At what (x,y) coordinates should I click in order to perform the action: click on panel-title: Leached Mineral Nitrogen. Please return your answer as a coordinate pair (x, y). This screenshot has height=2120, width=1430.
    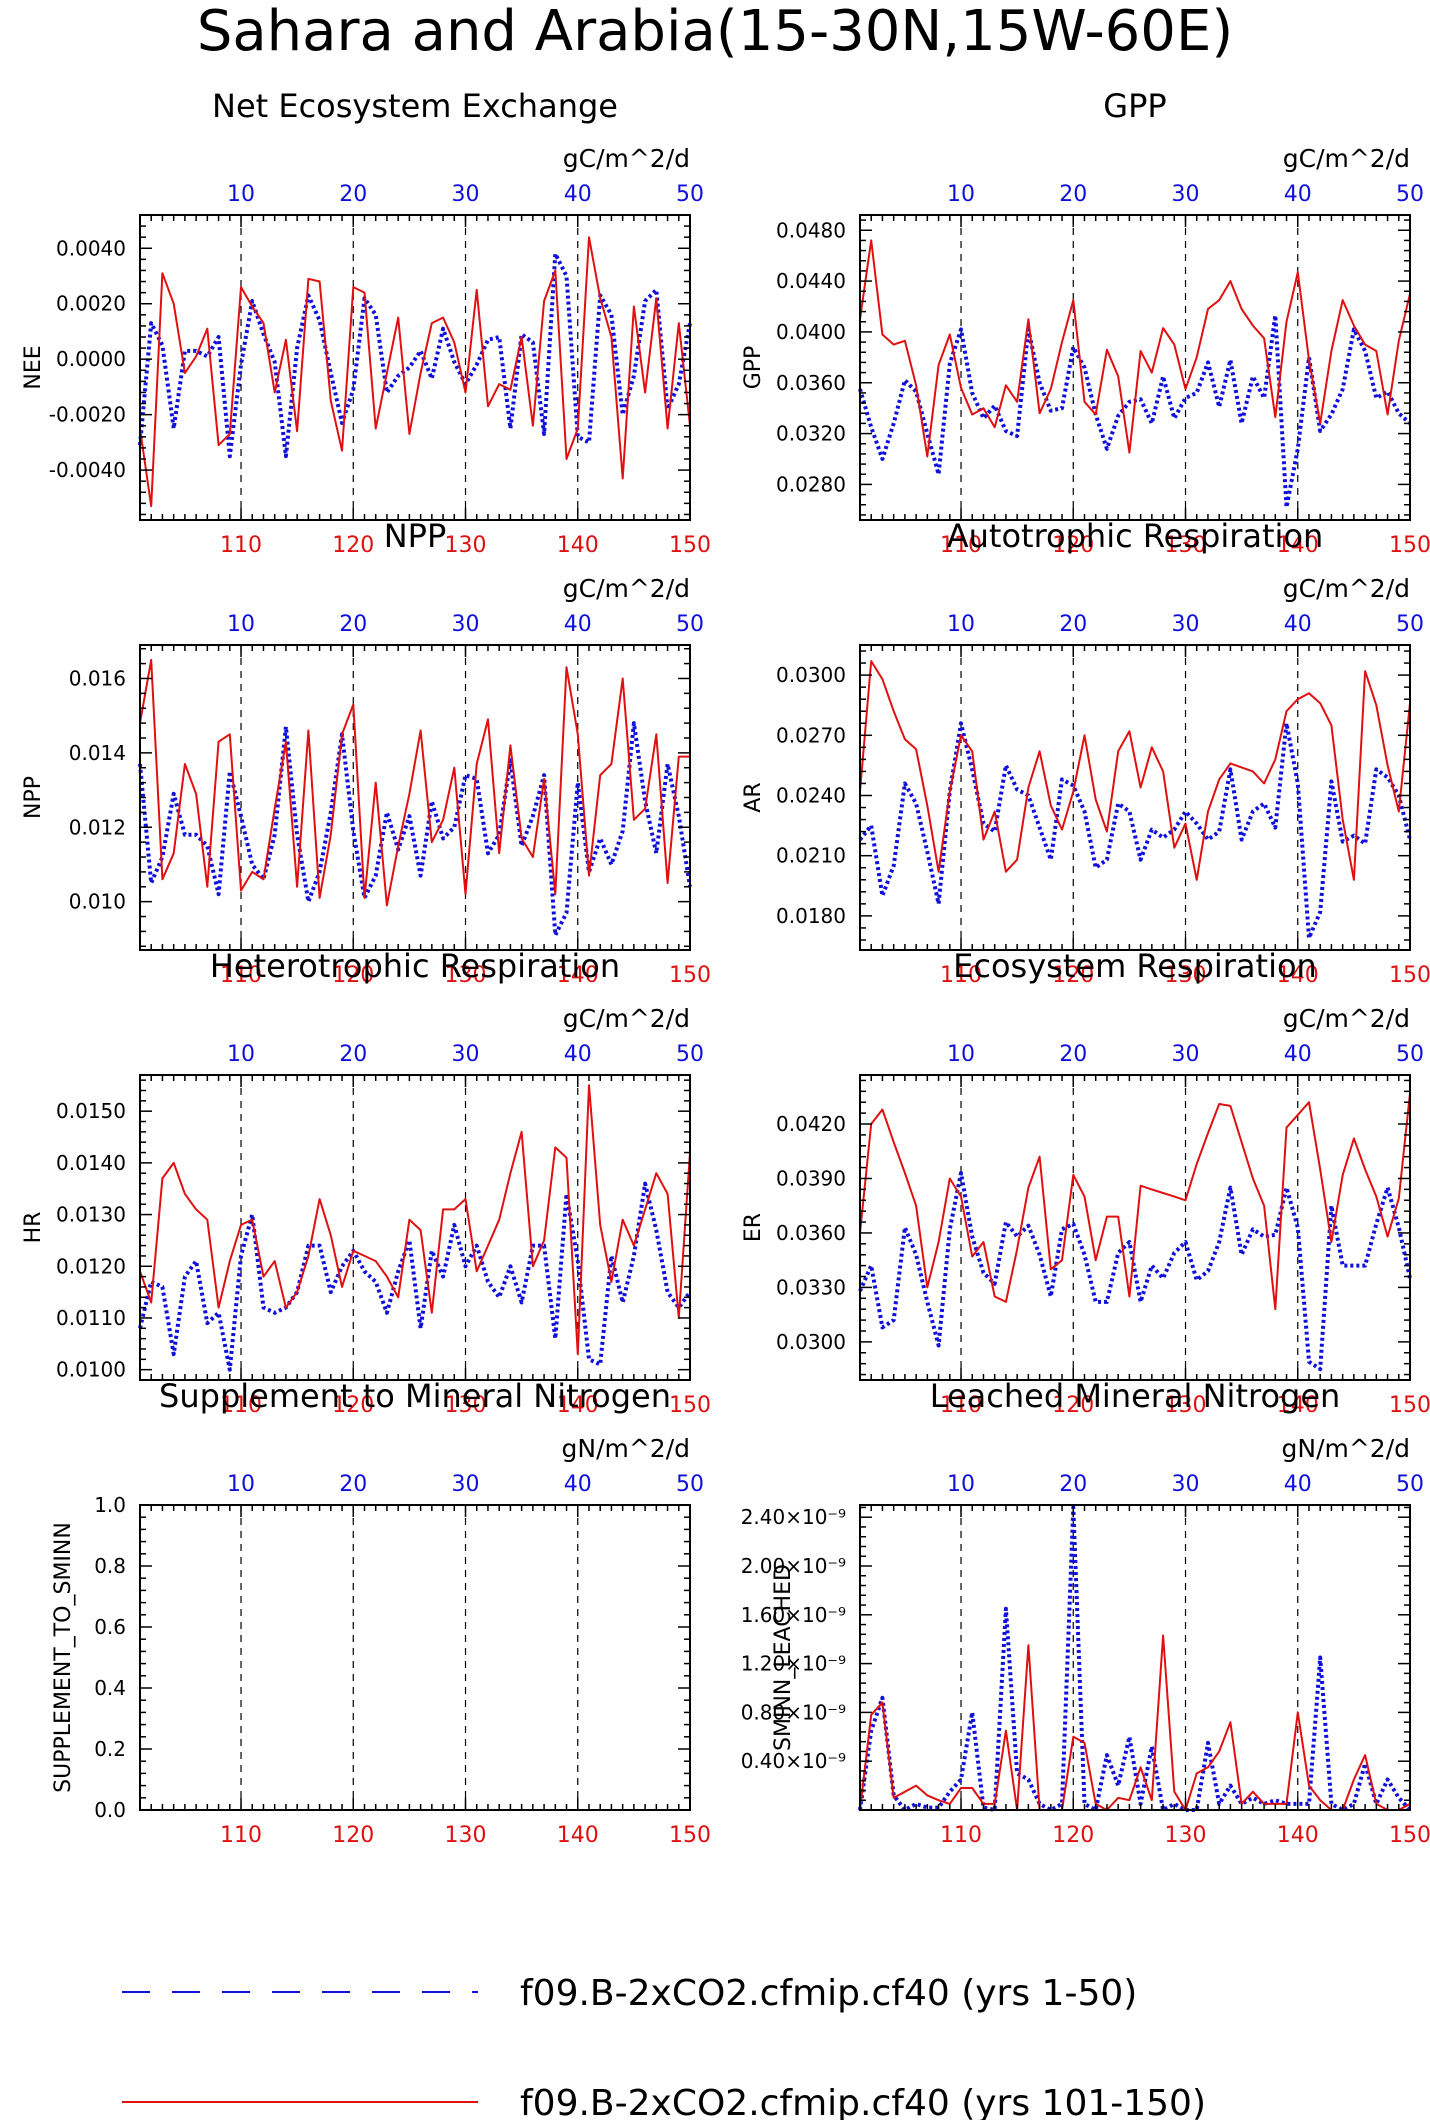
    Looking at the image, I should click on (1135, 1396).